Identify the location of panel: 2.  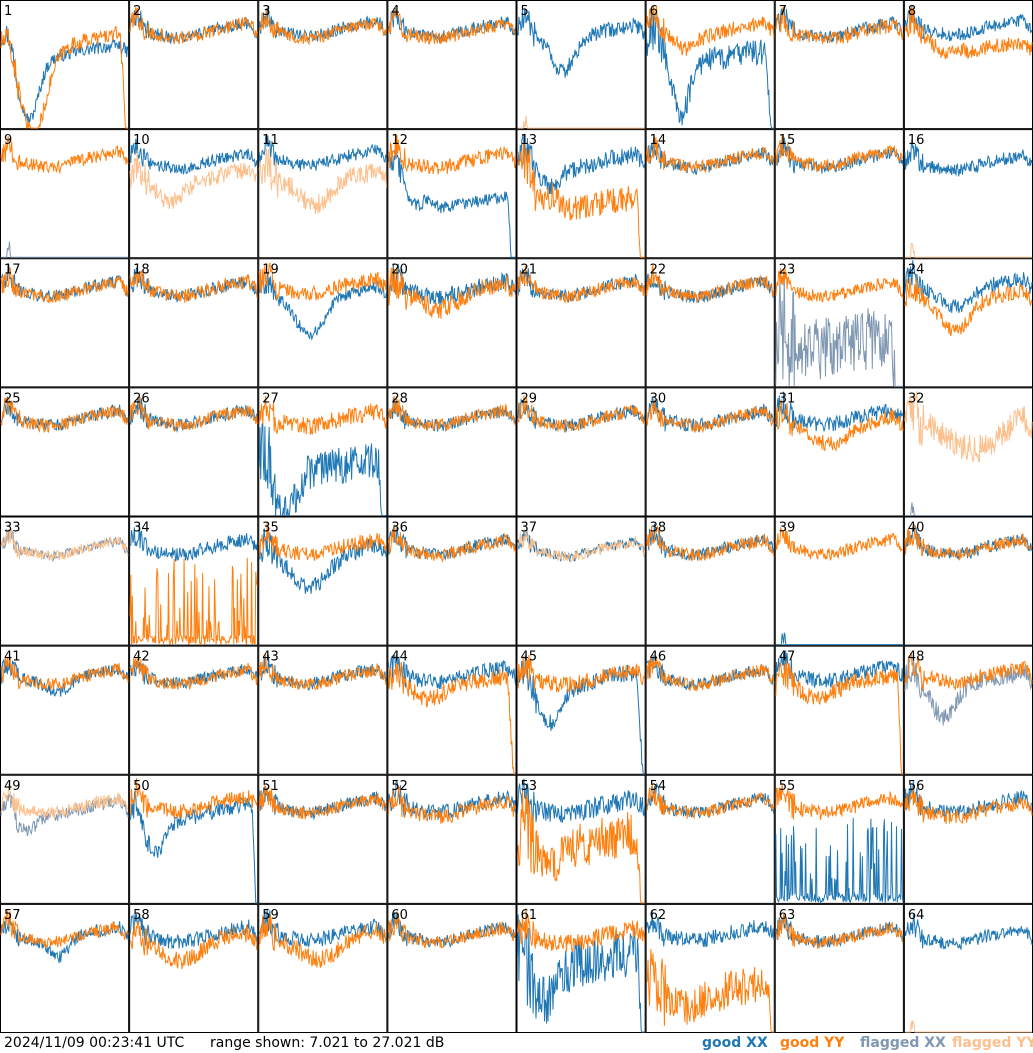
(194, 65).